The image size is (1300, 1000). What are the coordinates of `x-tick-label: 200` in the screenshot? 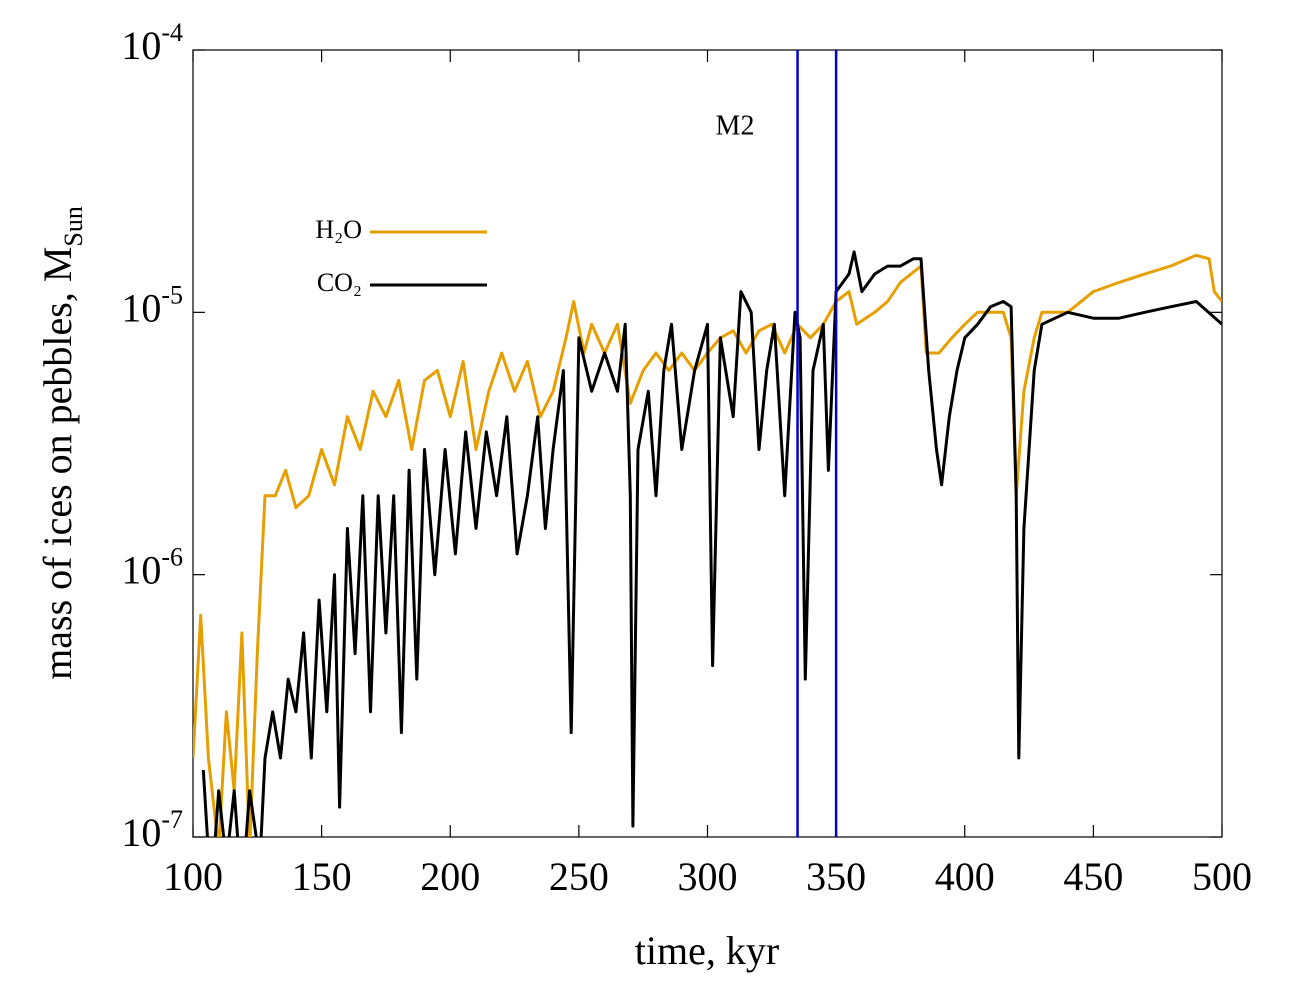 It's located at (450, 876).